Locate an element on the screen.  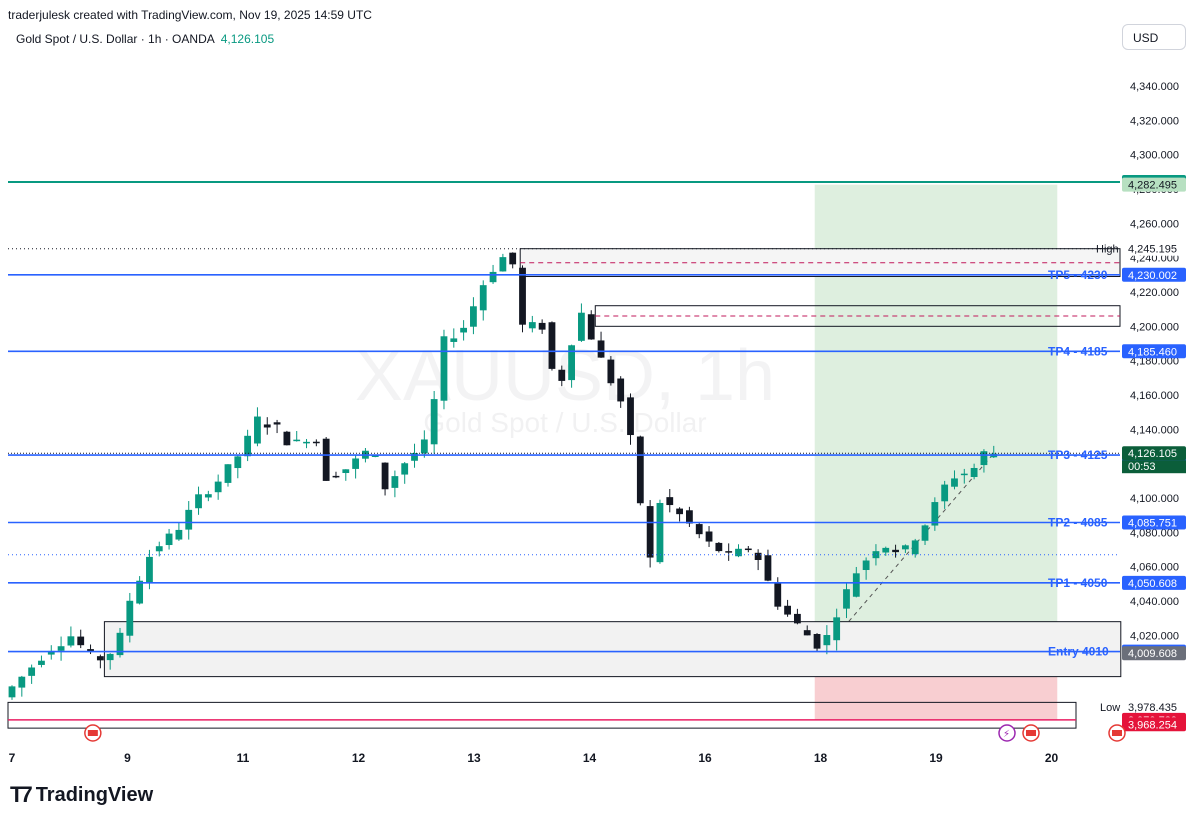
y-tick-label: 4,040.000 is located at coordinates (1154, 602).